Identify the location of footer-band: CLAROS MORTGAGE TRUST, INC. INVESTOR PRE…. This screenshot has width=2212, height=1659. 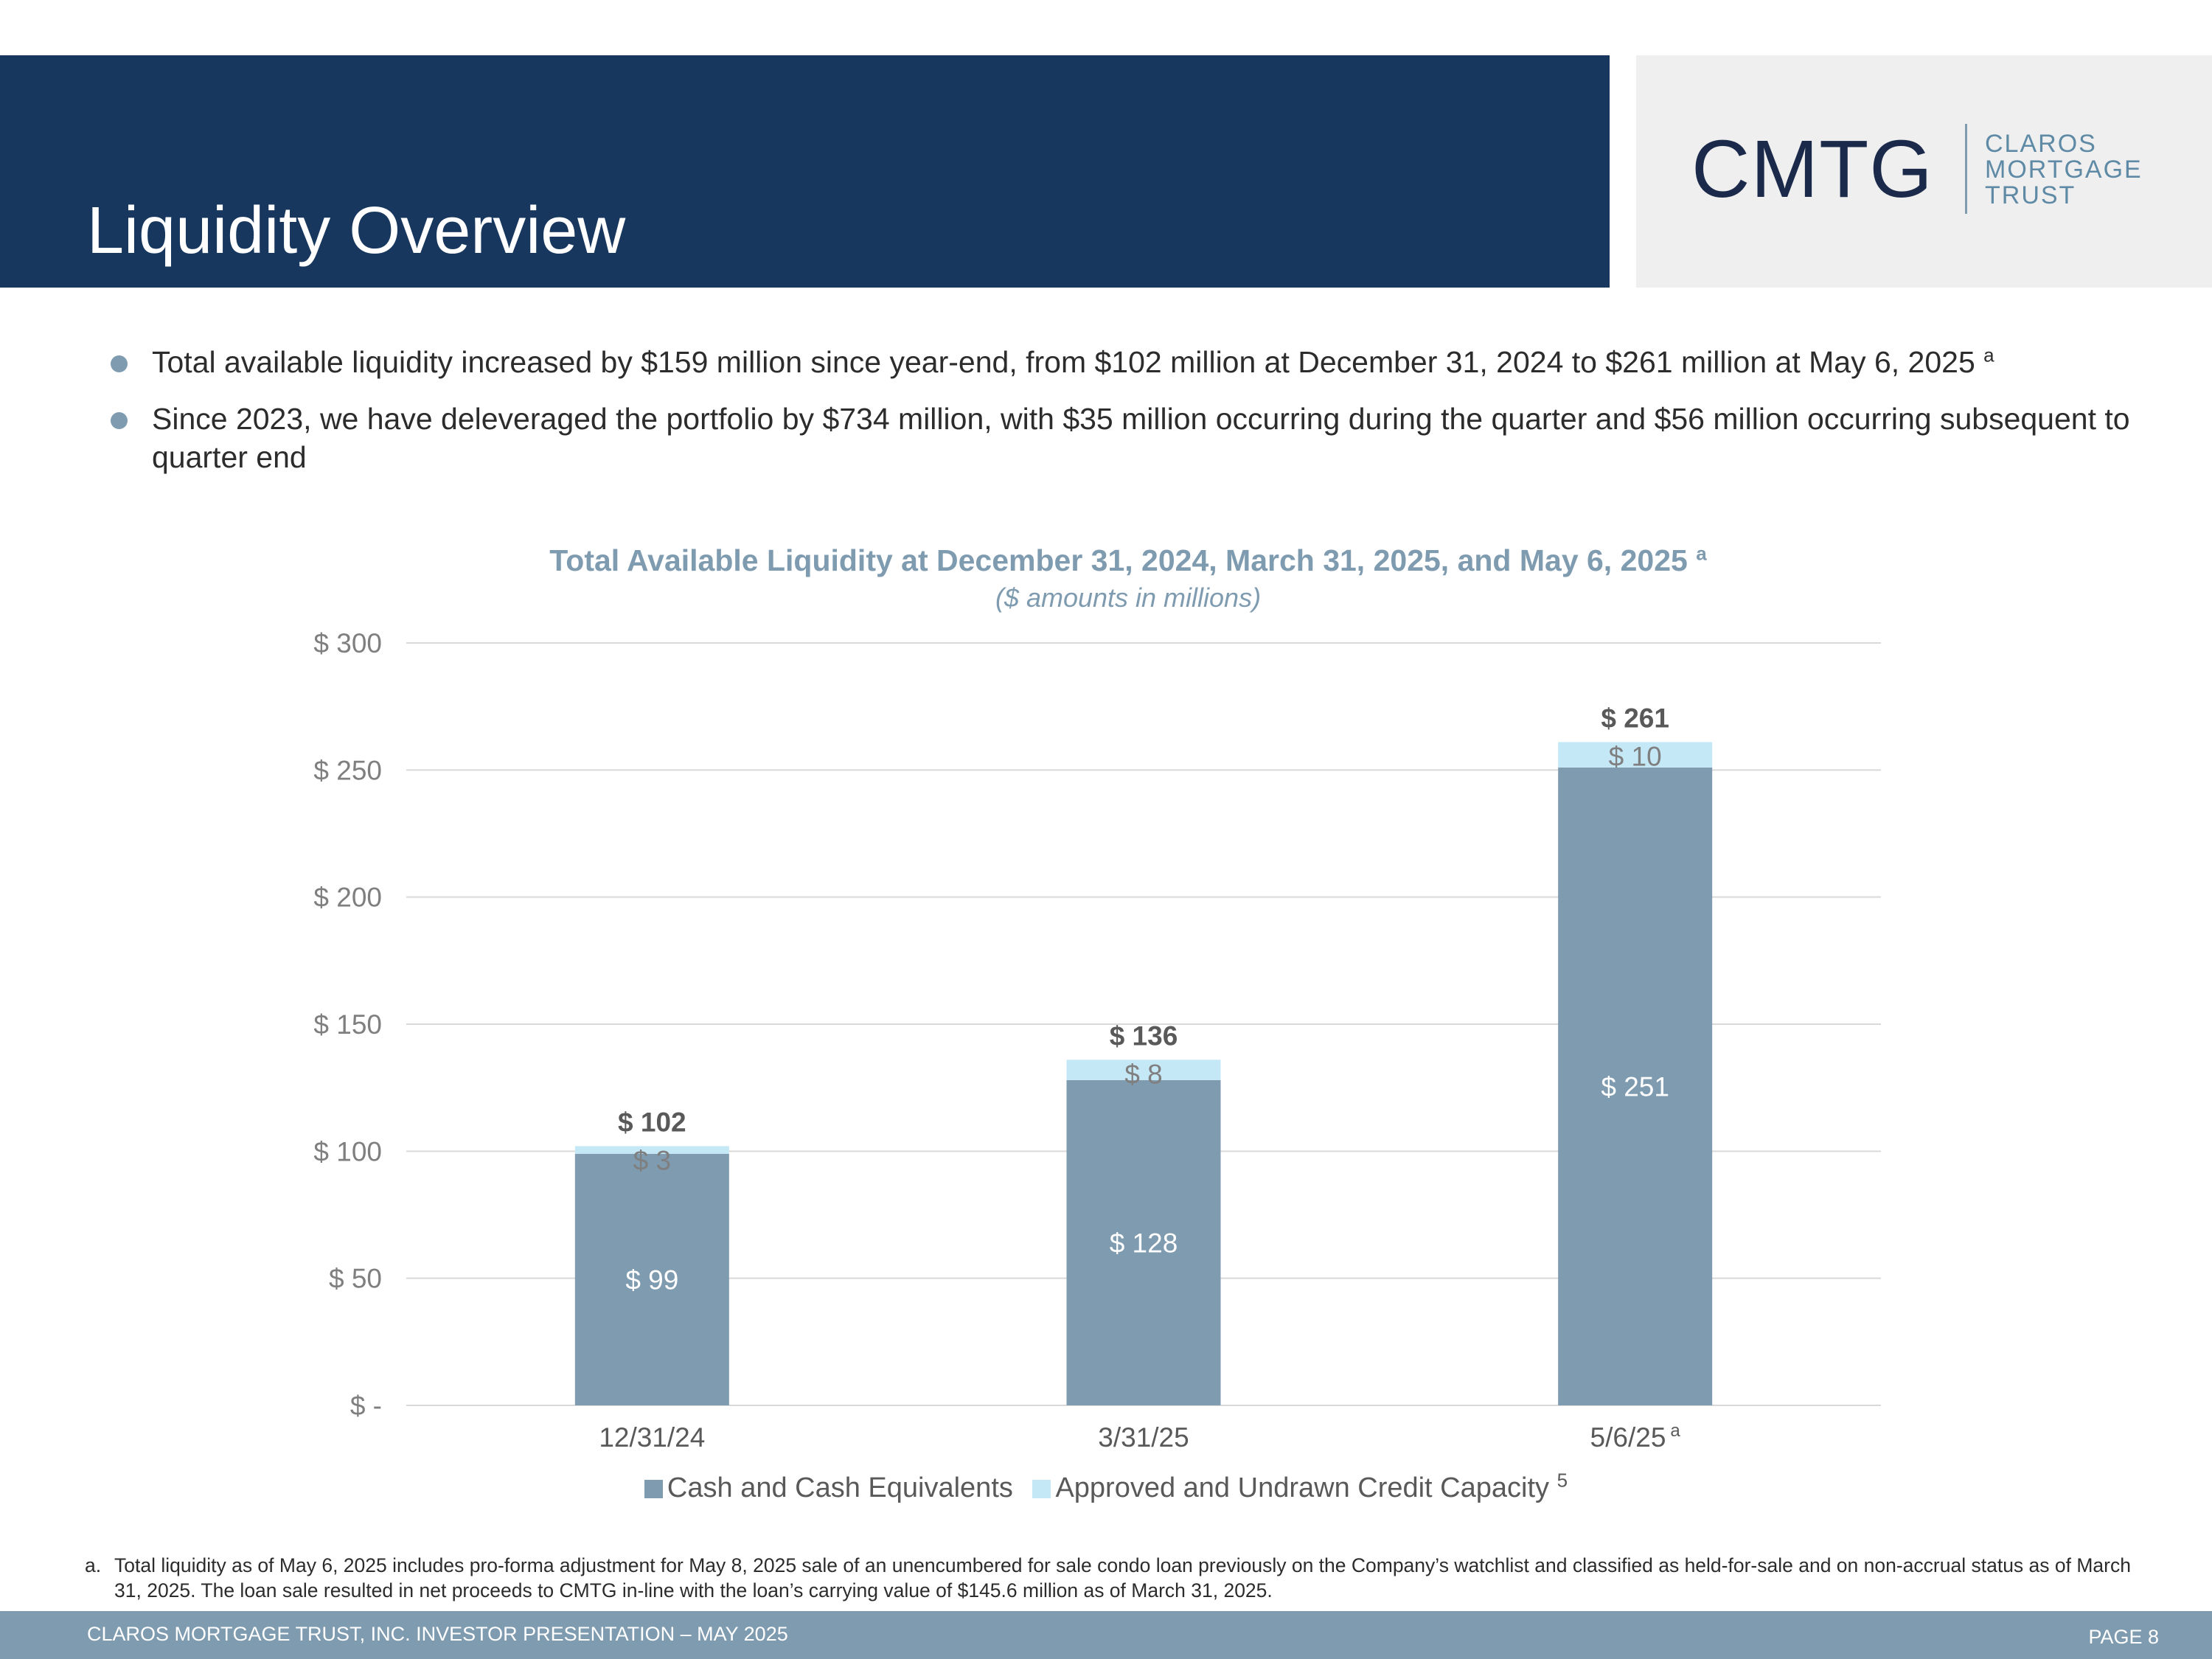
(1106, 1635).